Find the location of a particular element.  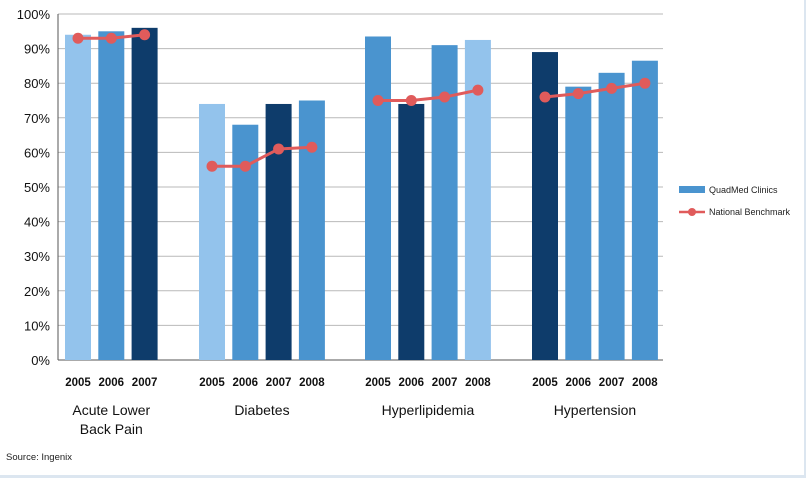

category-label: Back Pain is located at coordinates (111, 429).